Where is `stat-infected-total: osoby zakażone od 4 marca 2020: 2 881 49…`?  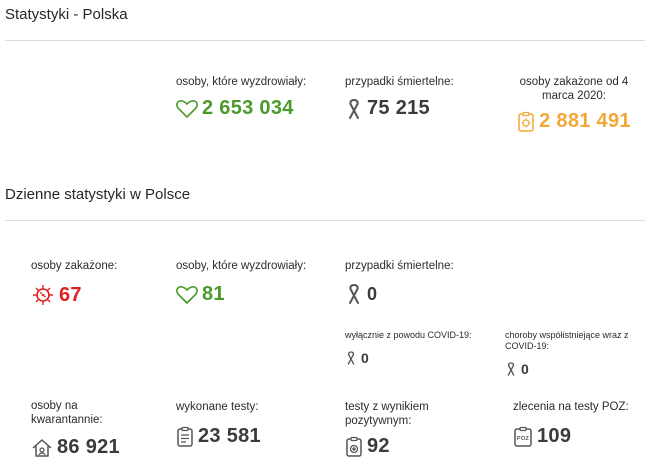 stat-infected-total: osoby zakażone od 4 marca 2020: 2 881 49… is located at coordinates (574, 104).